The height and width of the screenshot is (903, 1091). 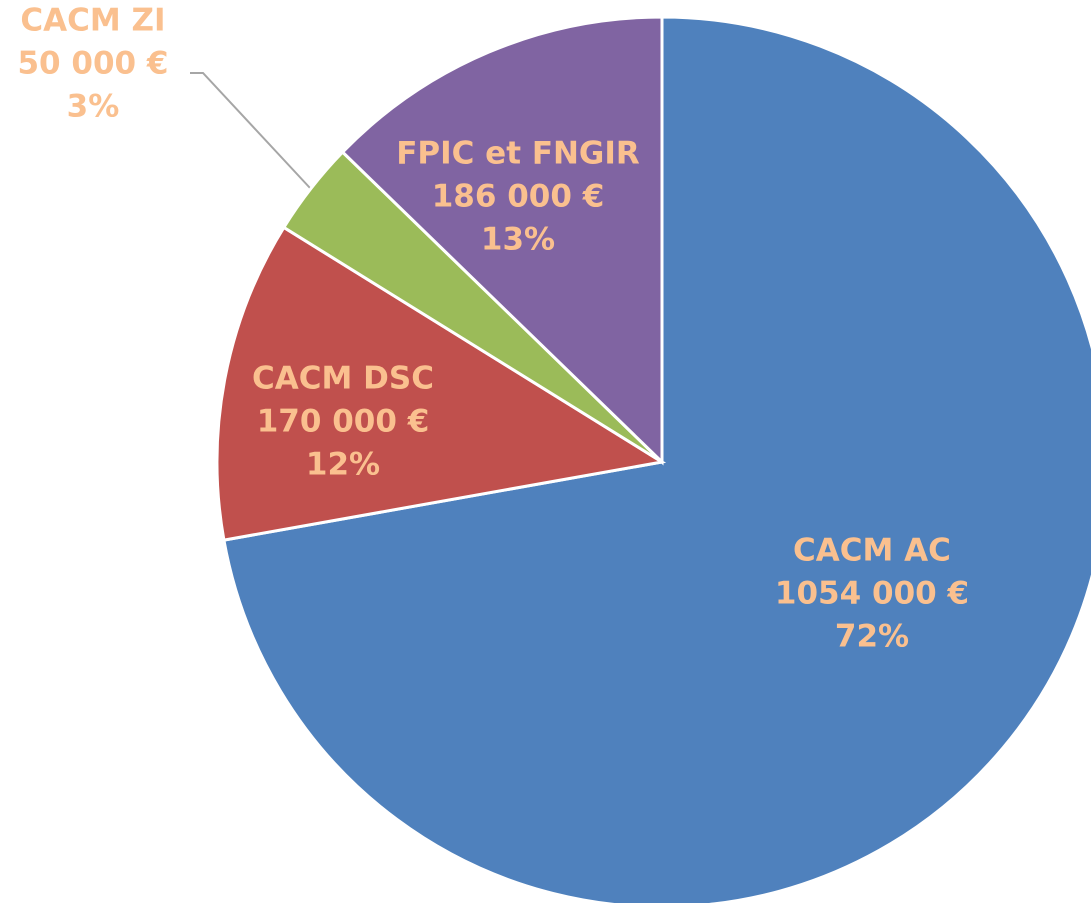 I want to click on data-label: CACM DSC, so click(x=343, y=379).